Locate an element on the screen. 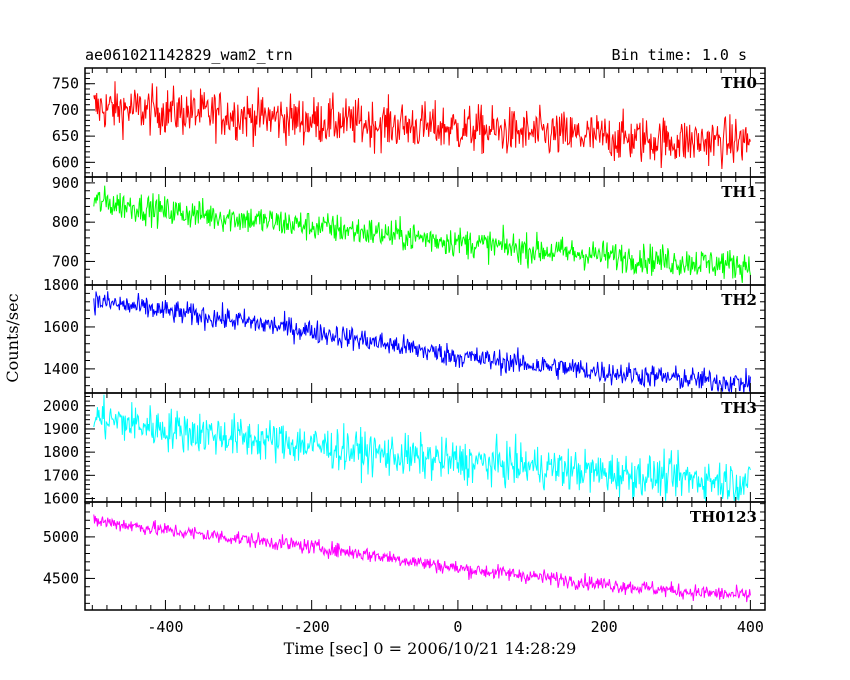 Image resolution: width=850 pixels, height=680 pixels. y-tick-label: 1700 is located at coordinates (61, 475).